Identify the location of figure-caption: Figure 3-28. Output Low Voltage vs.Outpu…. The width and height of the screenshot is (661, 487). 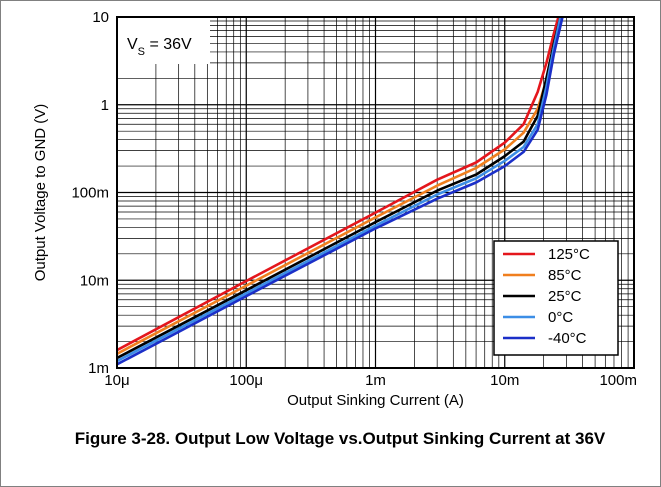
(340, 438).